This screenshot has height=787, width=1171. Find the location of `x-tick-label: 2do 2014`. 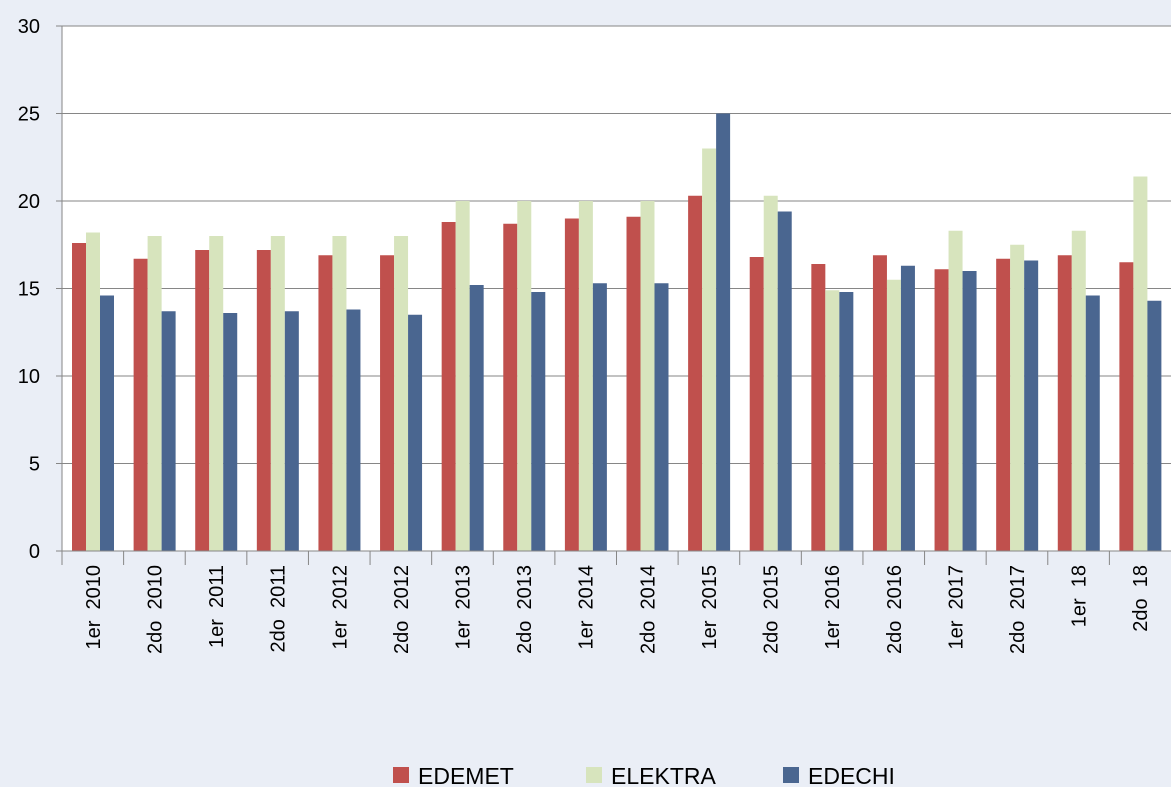

x-tick-label: 2do 2014 is located at coordinates (648, 609).